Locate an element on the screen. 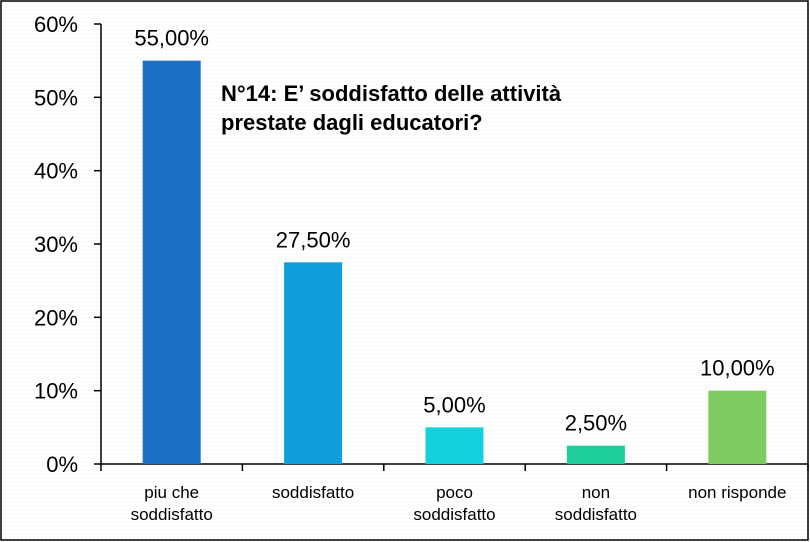  y-tick-label: 30% is located at coordinates (56, 244).